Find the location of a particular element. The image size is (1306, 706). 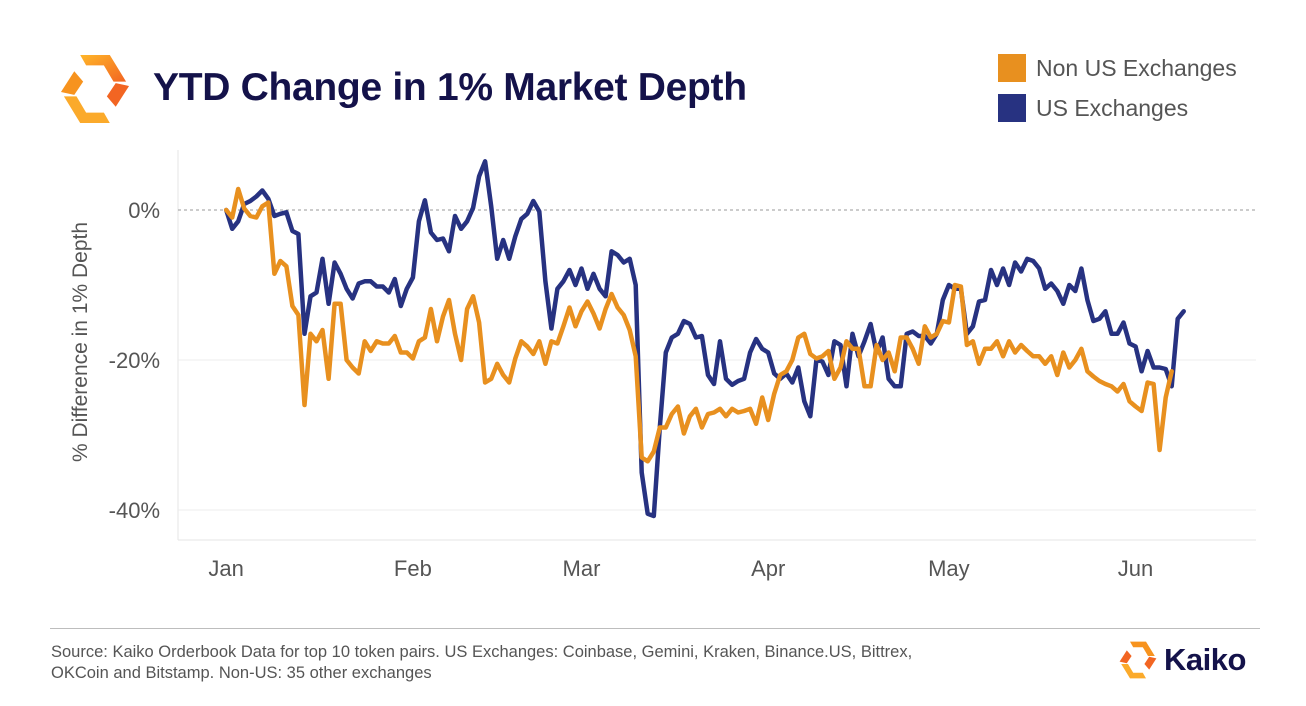

chart-legend: Non US Exchanges US Exchanges is located at coordinates (1117, 88).